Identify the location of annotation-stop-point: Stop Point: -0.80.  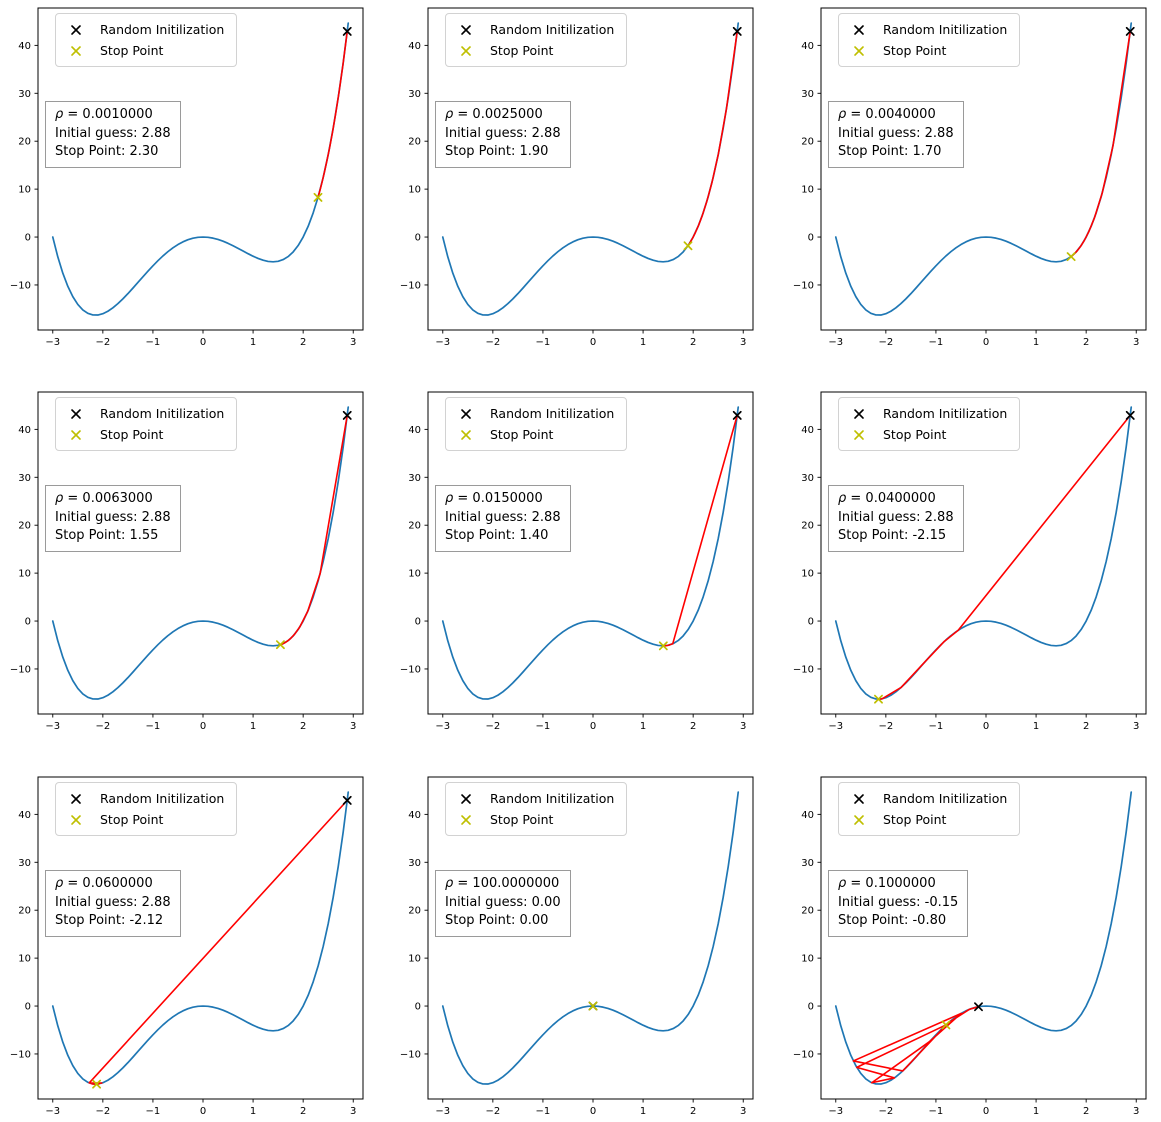
(892, 920).